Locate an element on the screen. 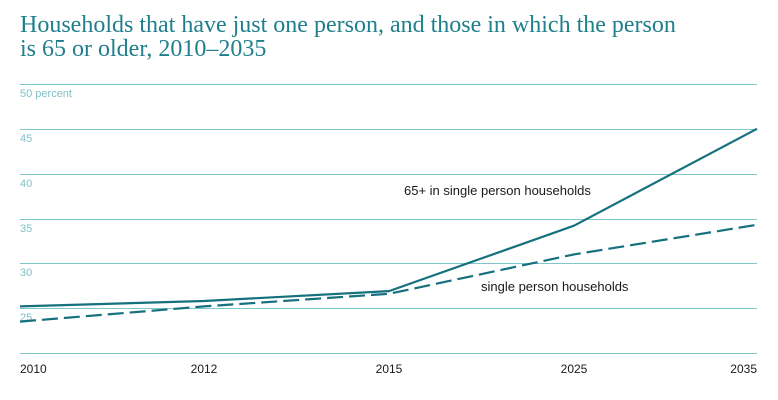  x-axis-ticks: 2010 2012 2015 2025 2035 is located at coordinates (388, 369).